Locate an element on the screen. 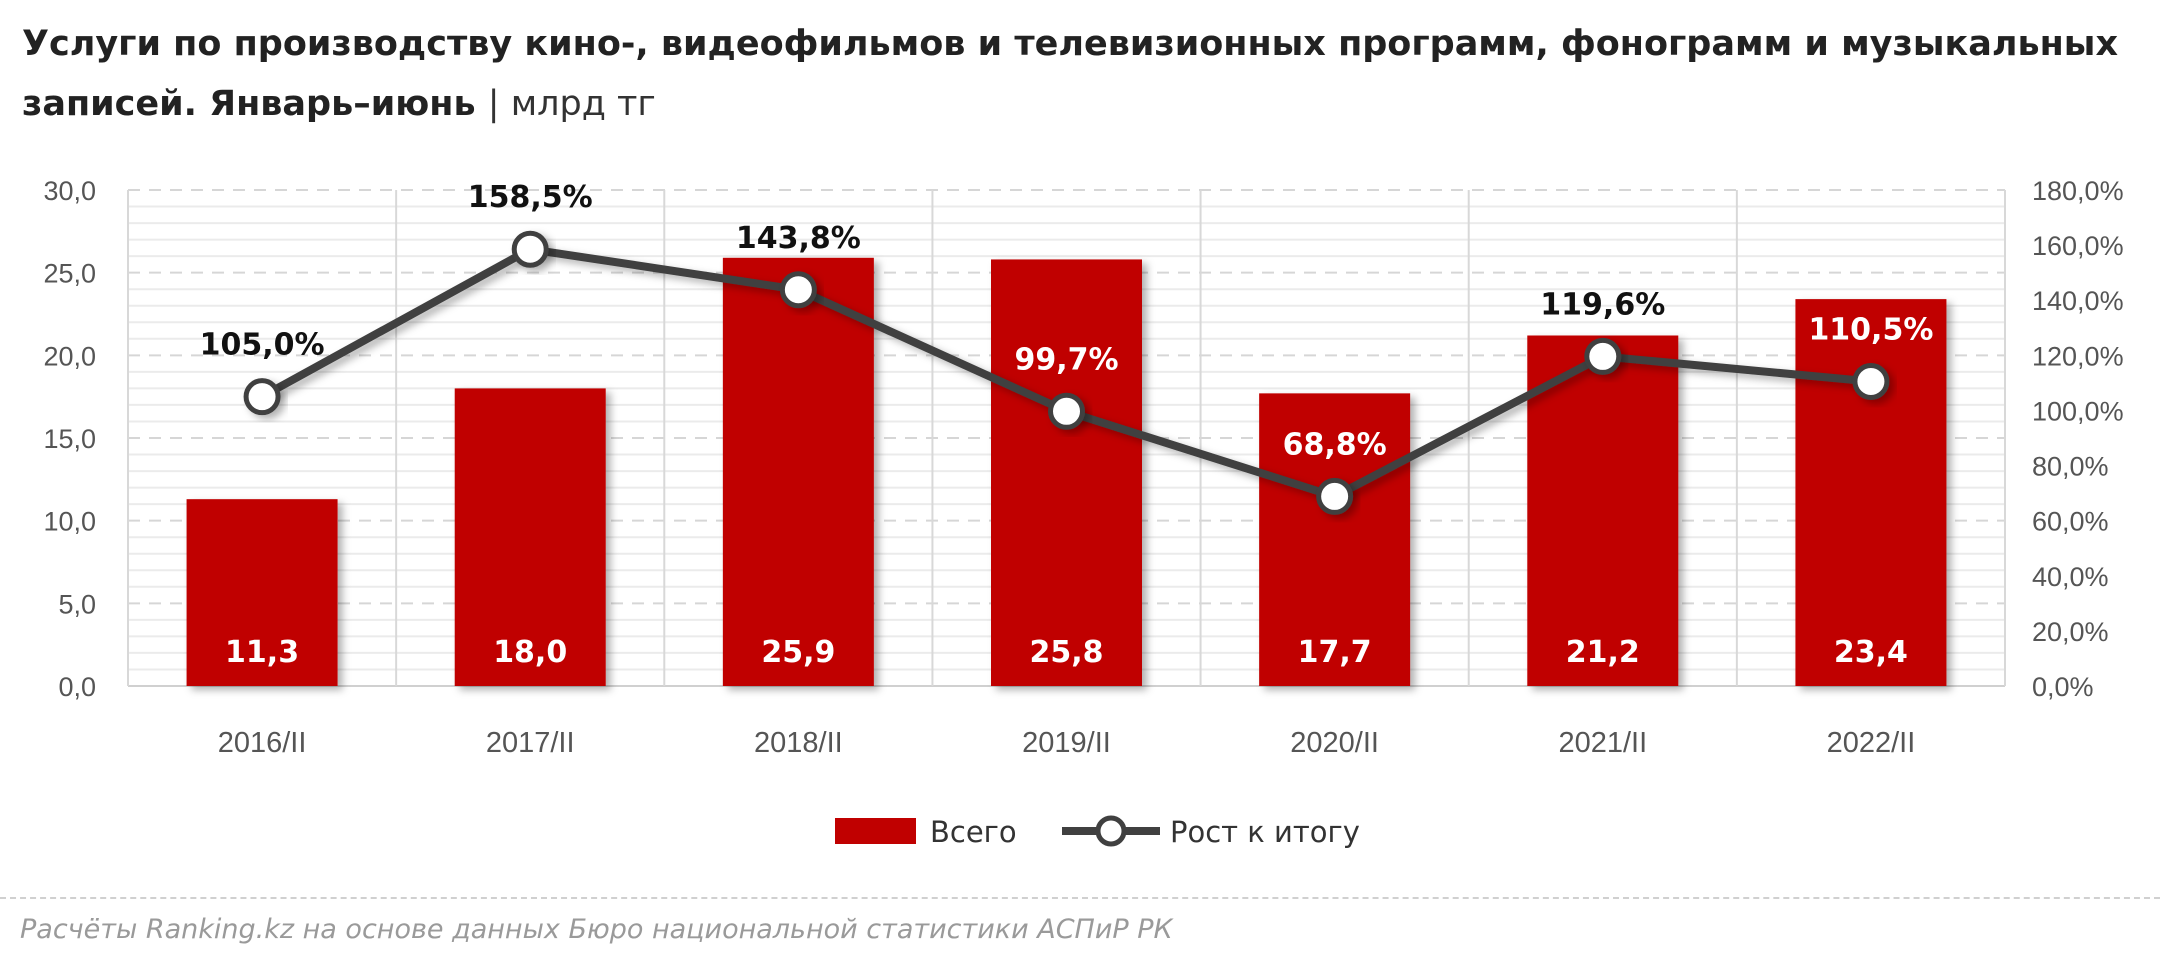 The width and height of the screenshot is (2160, 972). category-label: 2019/II is located at coordinates (1066, 743).